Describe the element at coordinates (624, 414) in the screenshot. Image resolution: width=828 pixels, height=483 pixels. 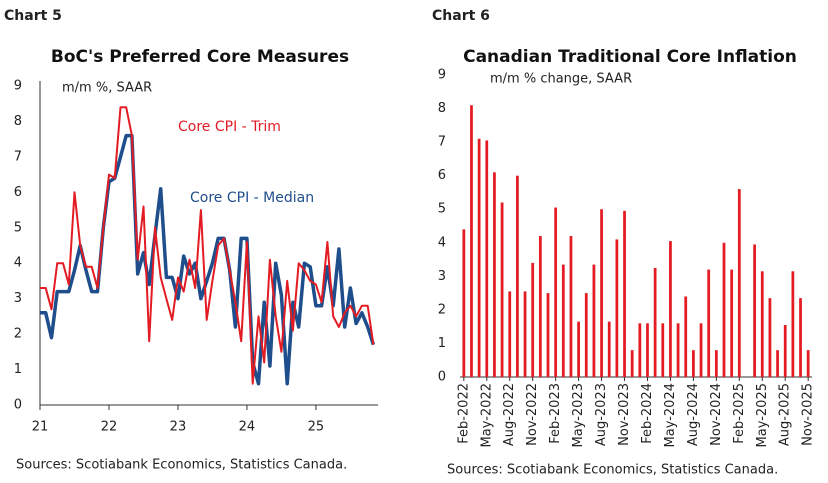
I see `x-tick-label: Nov-2023` at that location.